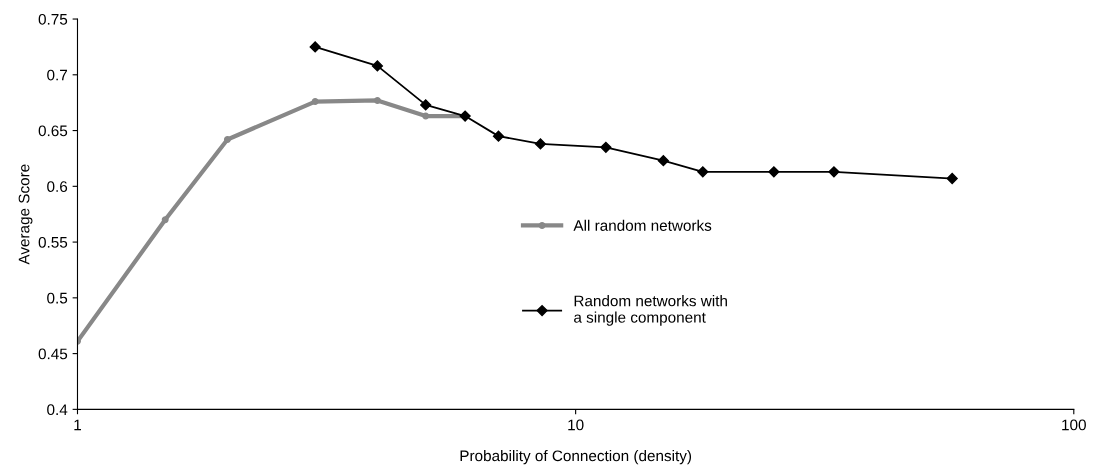 The height and width of the screenshot is (476, 1107). I want to click on y-tick-label: 0.55, so click(53, 242).